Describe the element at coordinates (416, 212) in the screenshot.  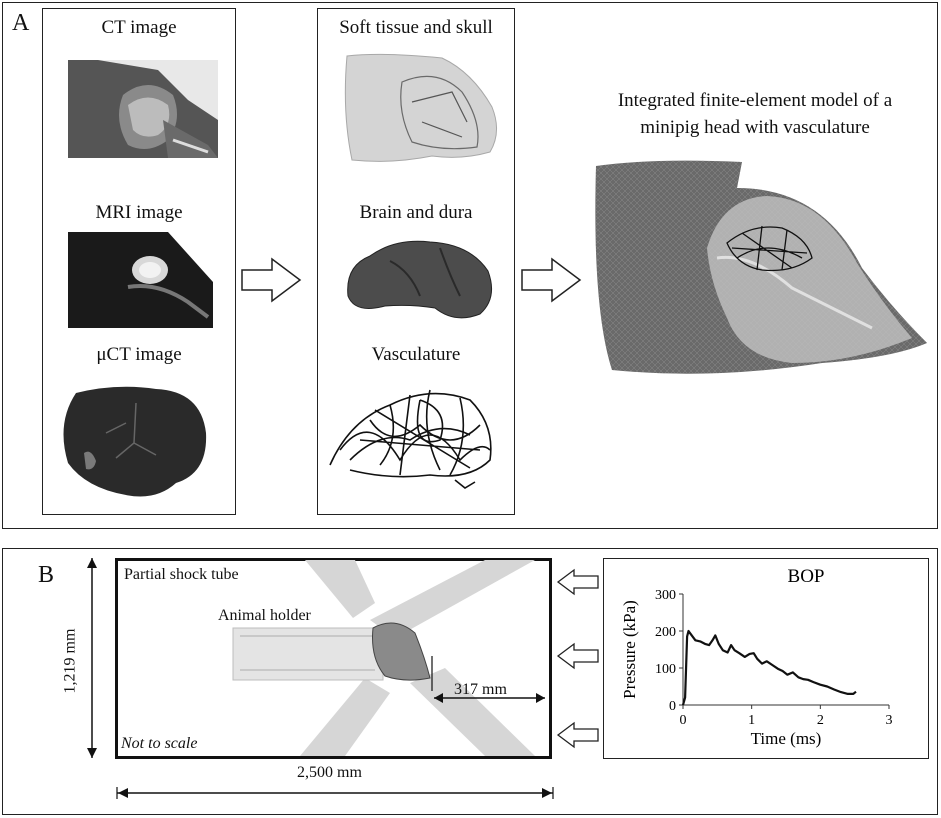
I see `brain-dura-label: Brain and dura` at that location.